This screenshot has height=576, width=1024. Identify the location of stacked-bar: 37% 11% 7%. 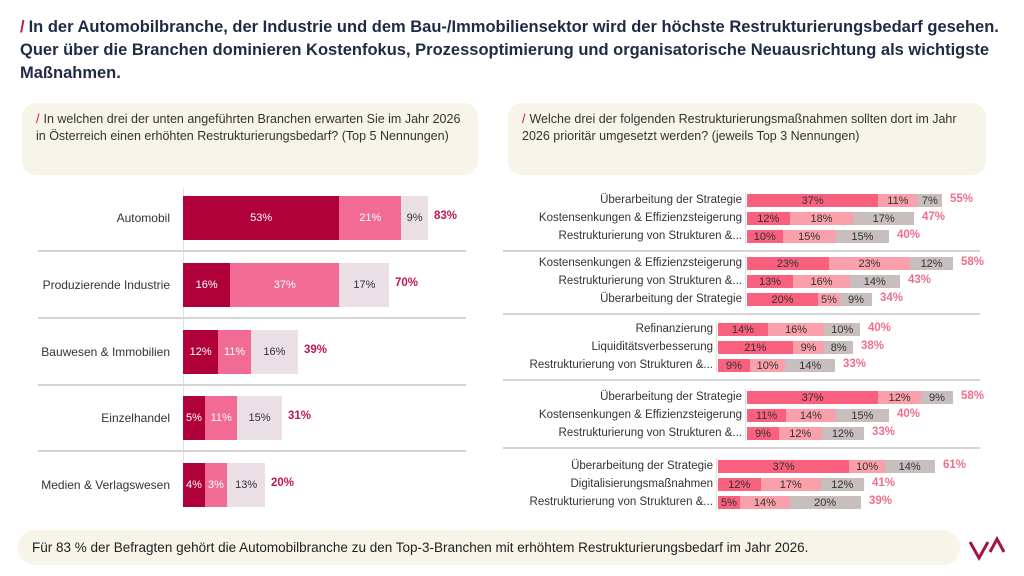
(845, 200).